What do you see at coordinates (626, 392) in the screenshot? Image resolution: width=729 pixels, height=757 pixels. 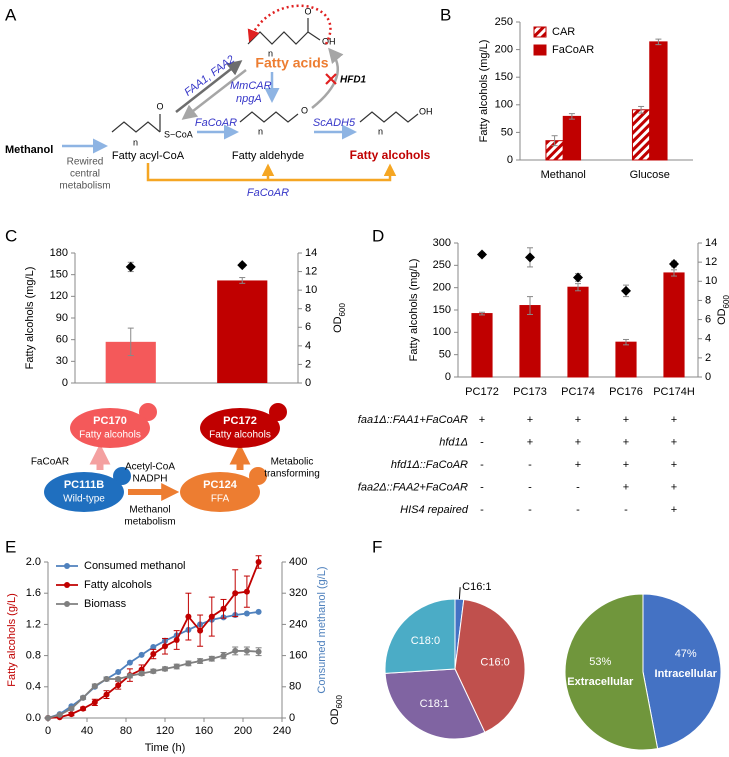 I see `x-tick-label: PC176` at bounding box center [626, 392].